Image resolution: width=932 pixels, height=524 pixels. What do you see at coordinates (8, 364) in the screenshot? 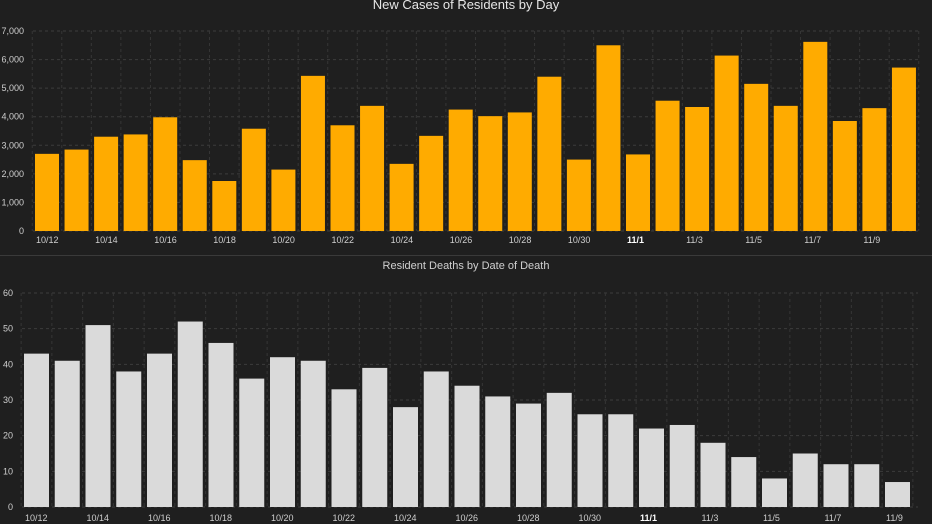
I see `y-tick-label: 40` at bounding box center [8, 364].